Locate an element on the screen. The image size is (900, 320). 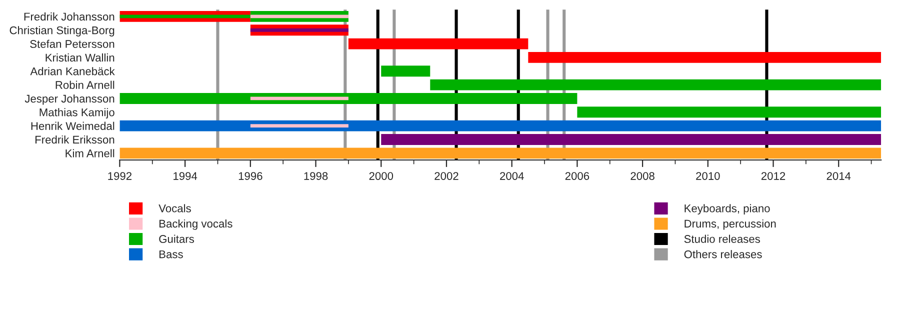
x-tick-label: 2008 is located at coordinates (642, 176).